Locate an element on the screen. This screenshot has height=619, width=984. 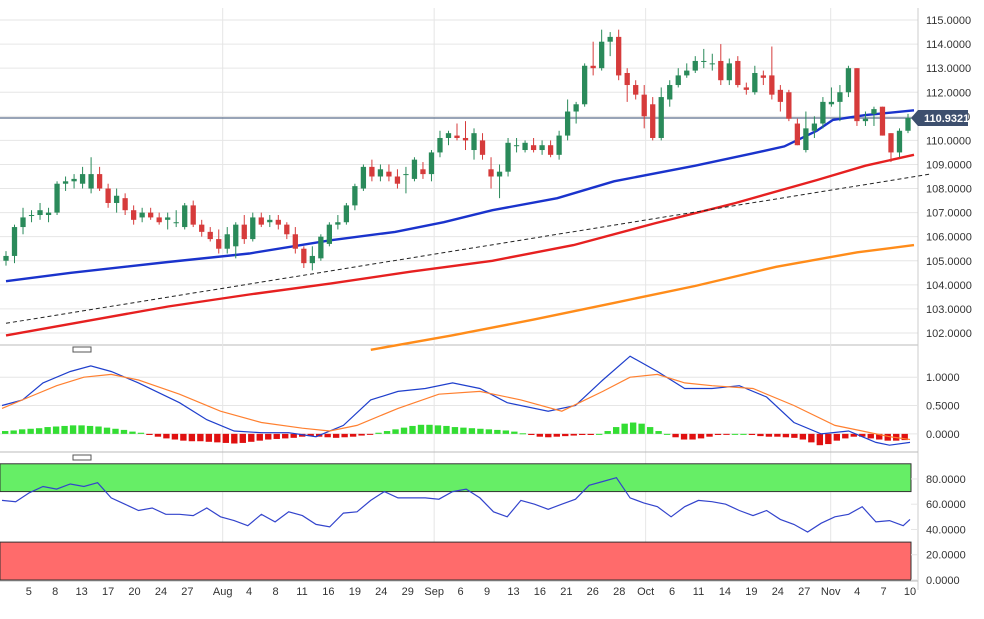
oscillator-drag-handle is located at coordinates (82, 349).